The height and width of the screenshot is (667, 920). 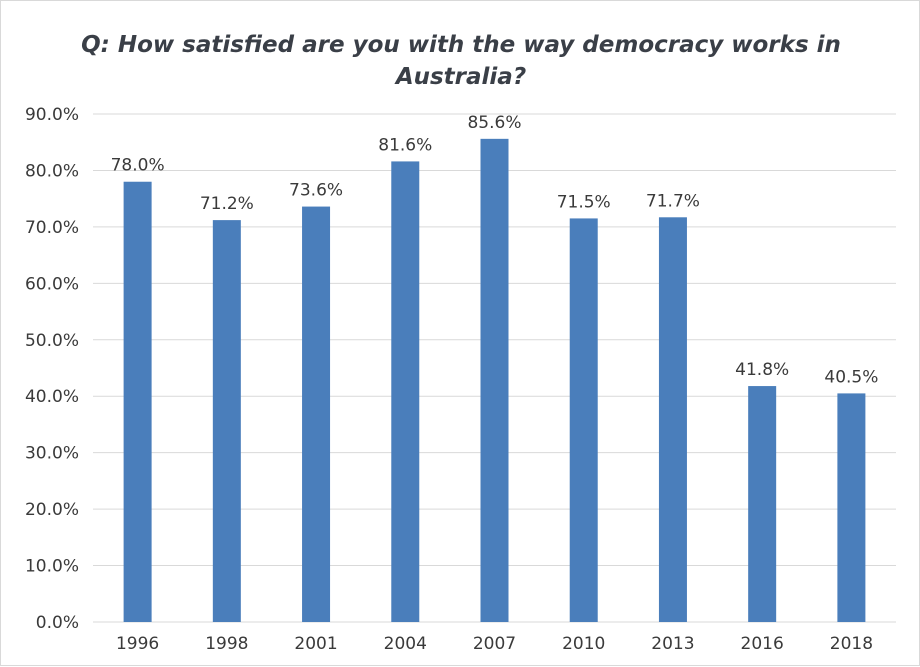 What do you see at coordinates (851, 377) in the screenshot?
I see `data-label: 40.5%` at bounding box center [851, 377].